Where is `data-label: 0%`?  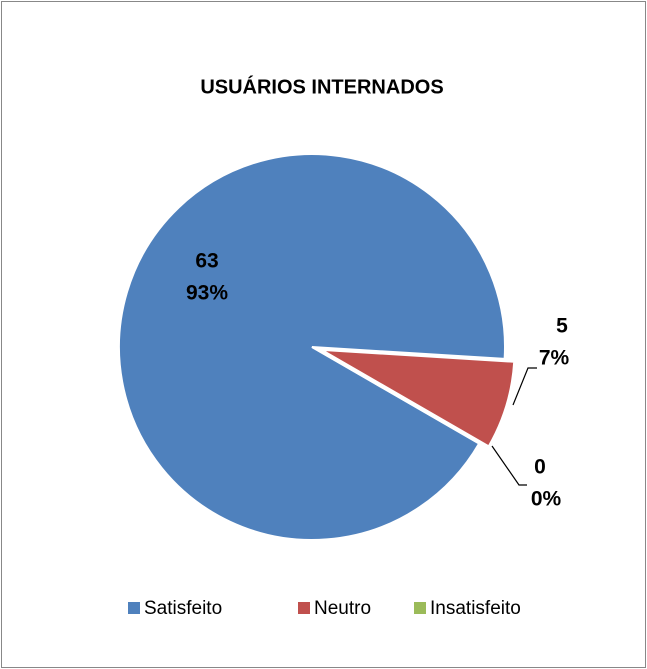 data-label: 0% is located at coordinates (546, 499).